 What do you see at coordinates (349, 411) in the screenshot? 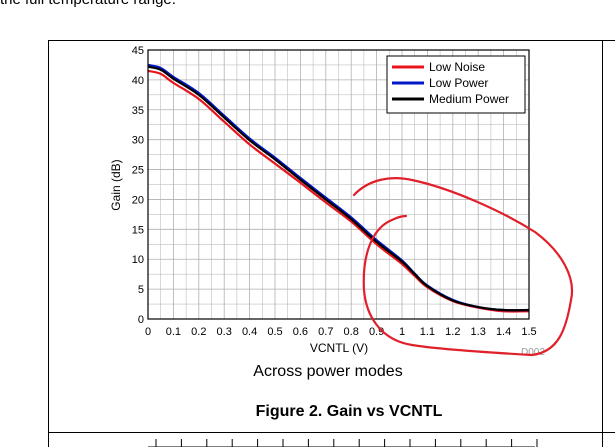
I see `figure-caption: Figure 2. Gain vs VCNTL` at bounding box center [349, 411].